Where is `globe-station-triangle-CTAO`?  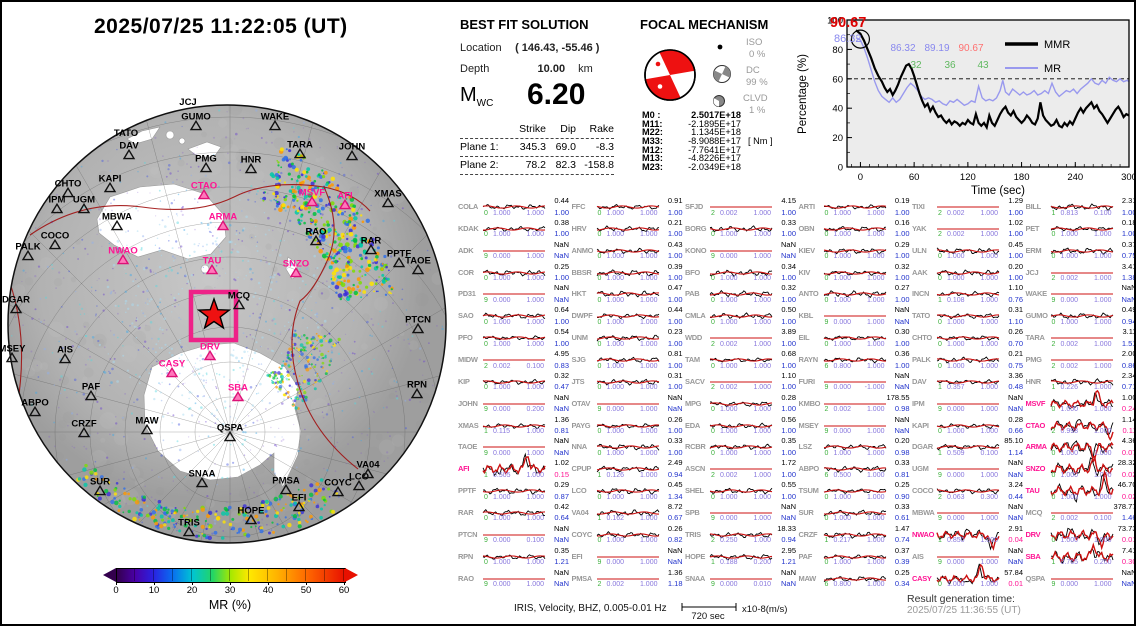
globe-station-triangle-CTAO is located at coordinates (204, 194).